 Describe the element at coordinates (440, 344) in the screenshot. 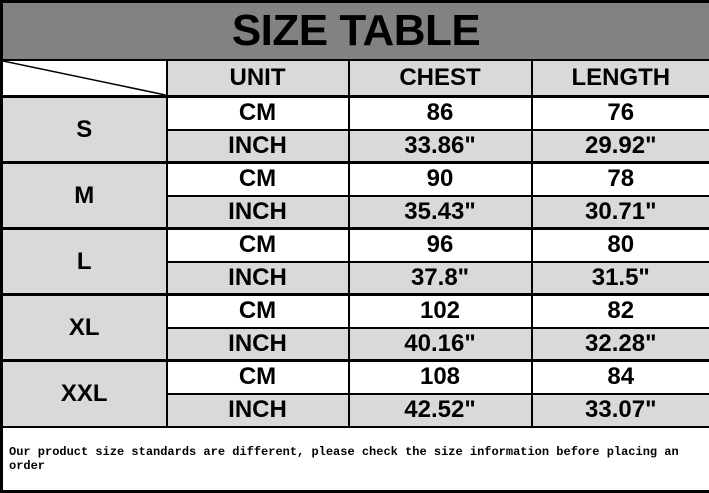

I see `chest-value: 40.16"` at that location.